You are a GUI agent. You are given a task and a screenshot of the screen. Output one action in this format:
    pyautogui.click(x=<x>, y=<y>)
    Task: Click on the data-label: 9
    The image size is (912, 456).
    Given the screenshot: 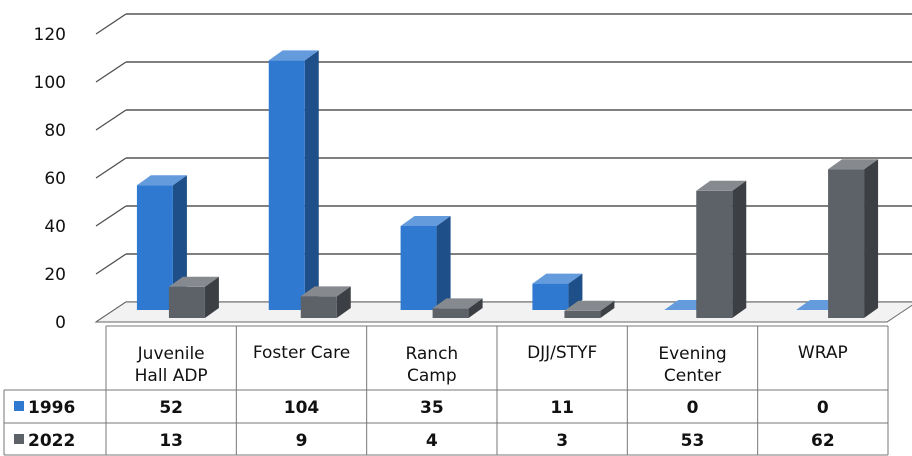 What is the action you would take?
    pyautogui.click(x=302, y=441)
    